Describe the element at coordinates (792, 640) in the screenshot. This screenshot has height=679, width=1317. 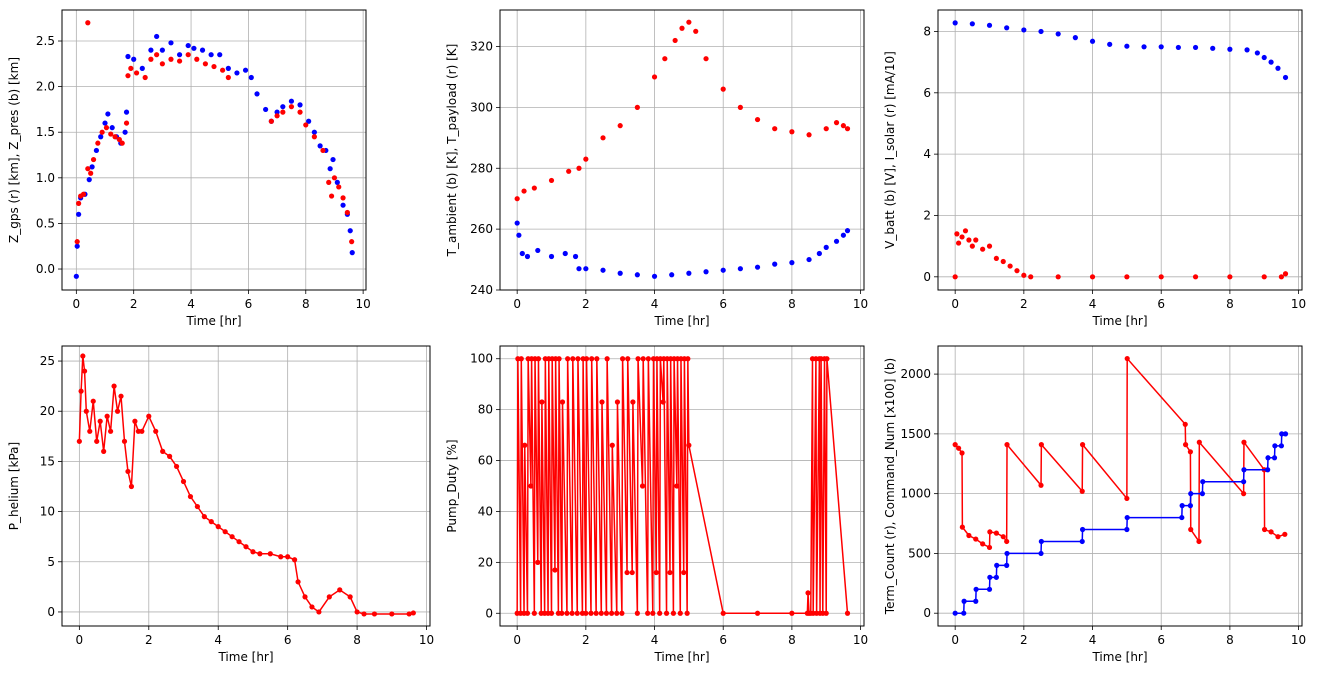
I see `x-tick-label: 8` at that location.